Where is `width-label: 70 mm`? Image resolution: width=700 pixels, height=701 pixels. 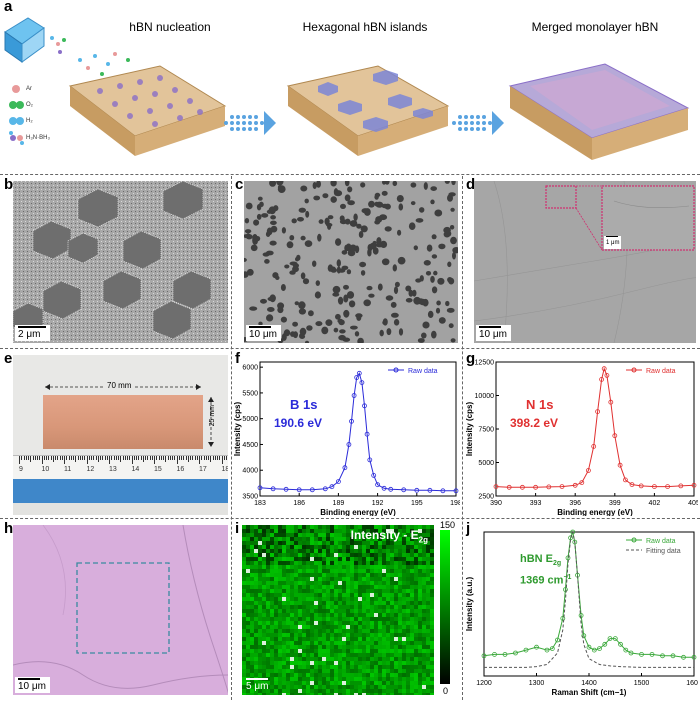
width-label: 70 mm is located at coordinates (119, 385).